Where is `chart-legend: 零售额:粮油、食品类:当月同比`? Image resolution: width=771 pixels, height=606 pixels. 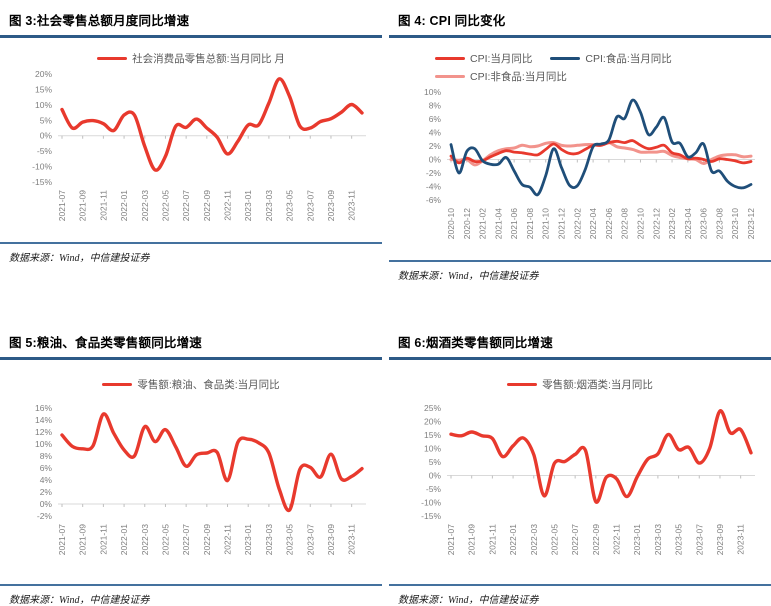 chart-legend: 零售额:粮油、食品类:当月同比 is located at coordinates (191, 384).